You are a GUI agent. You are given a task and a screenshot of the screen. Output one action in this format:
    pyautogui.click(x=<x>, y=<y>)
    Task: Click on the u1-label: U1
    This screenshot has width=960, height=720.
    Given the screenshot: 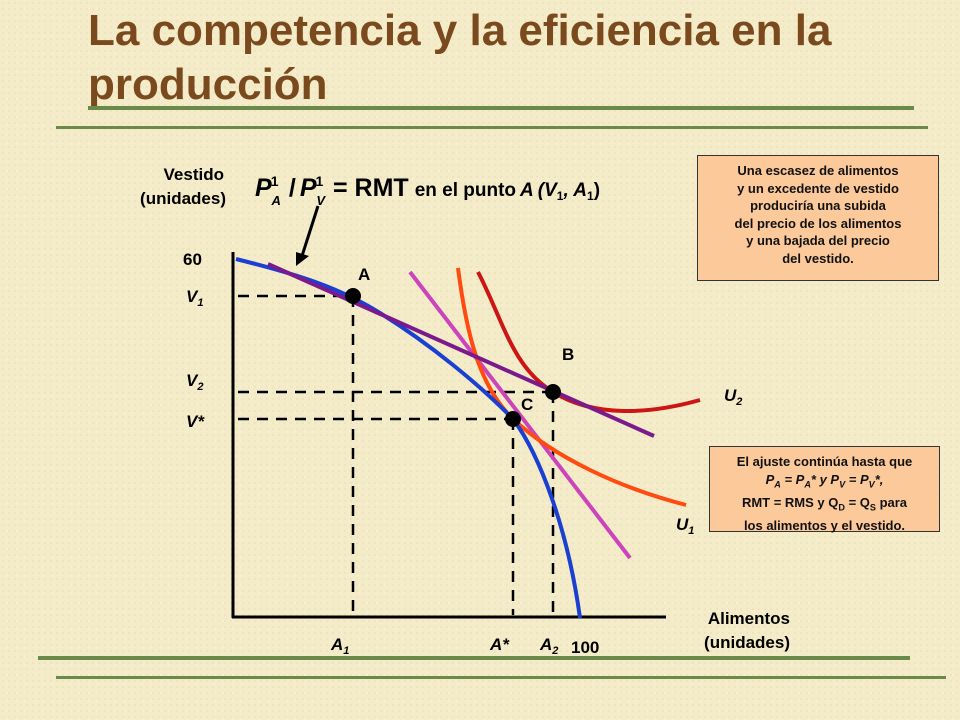 What is the action you would take?
    pyautogui.click(x=685, y=526)
    